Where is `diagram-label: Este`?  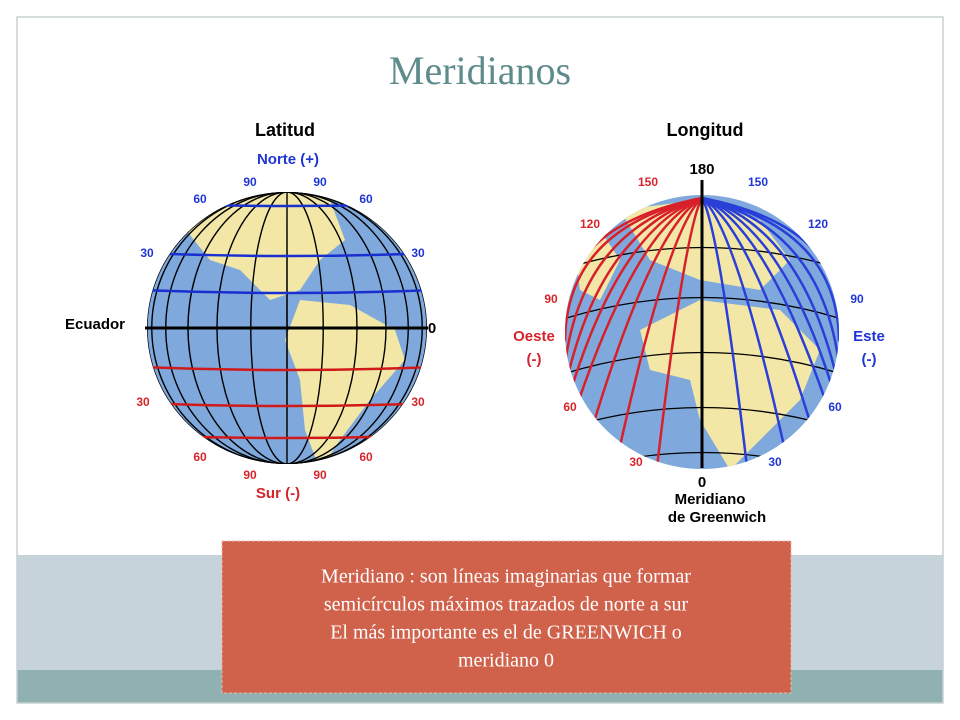
diagram-label: Este is located at coordinates (869, 336).